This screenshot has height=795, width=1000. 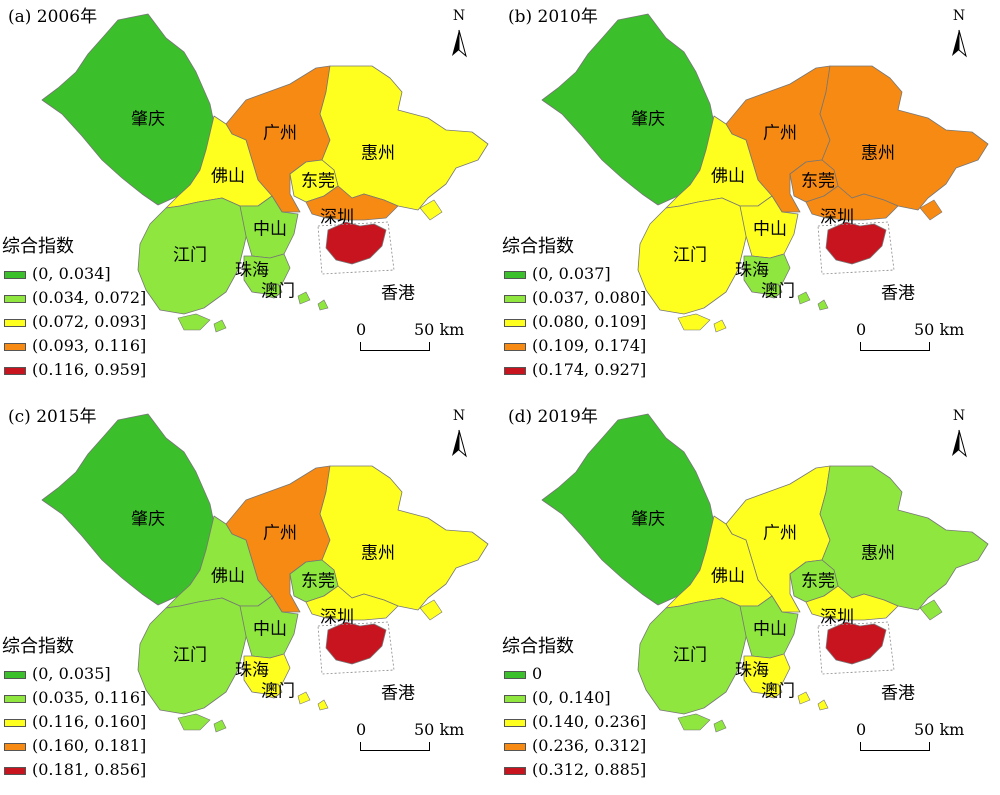 I want to click on legend-item: (0.174, 0.927], so click(x=574, y=370).